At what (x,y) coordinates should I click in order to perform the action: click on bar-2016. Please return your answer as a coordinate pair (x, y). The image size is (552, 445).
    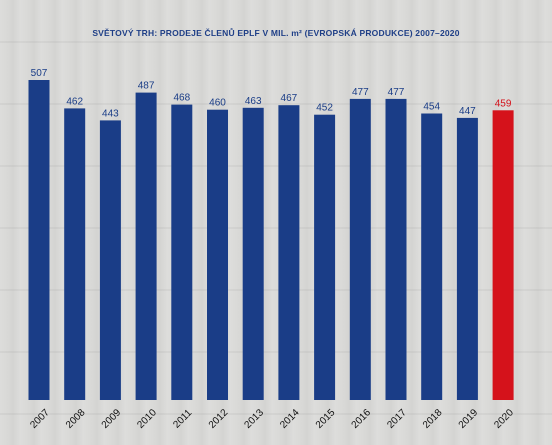
    Looking at the image, I should click on (360, 249).